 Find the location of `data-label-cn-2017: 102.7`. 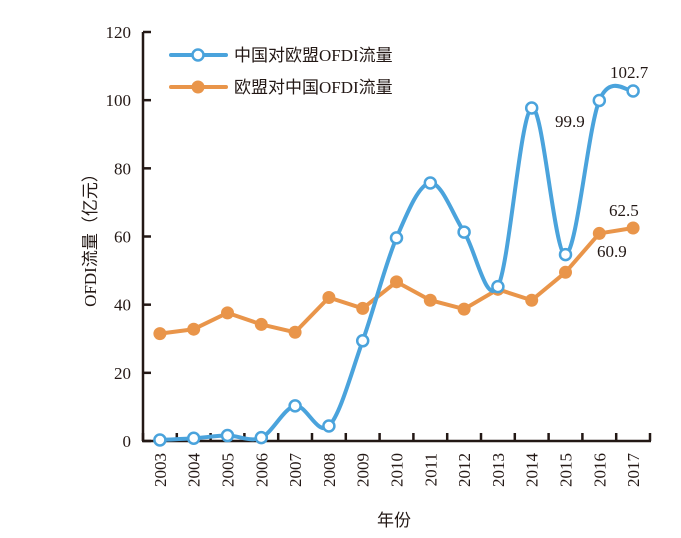

data-label-cn-2017: 102.7 is located at coordinates (629, 72).